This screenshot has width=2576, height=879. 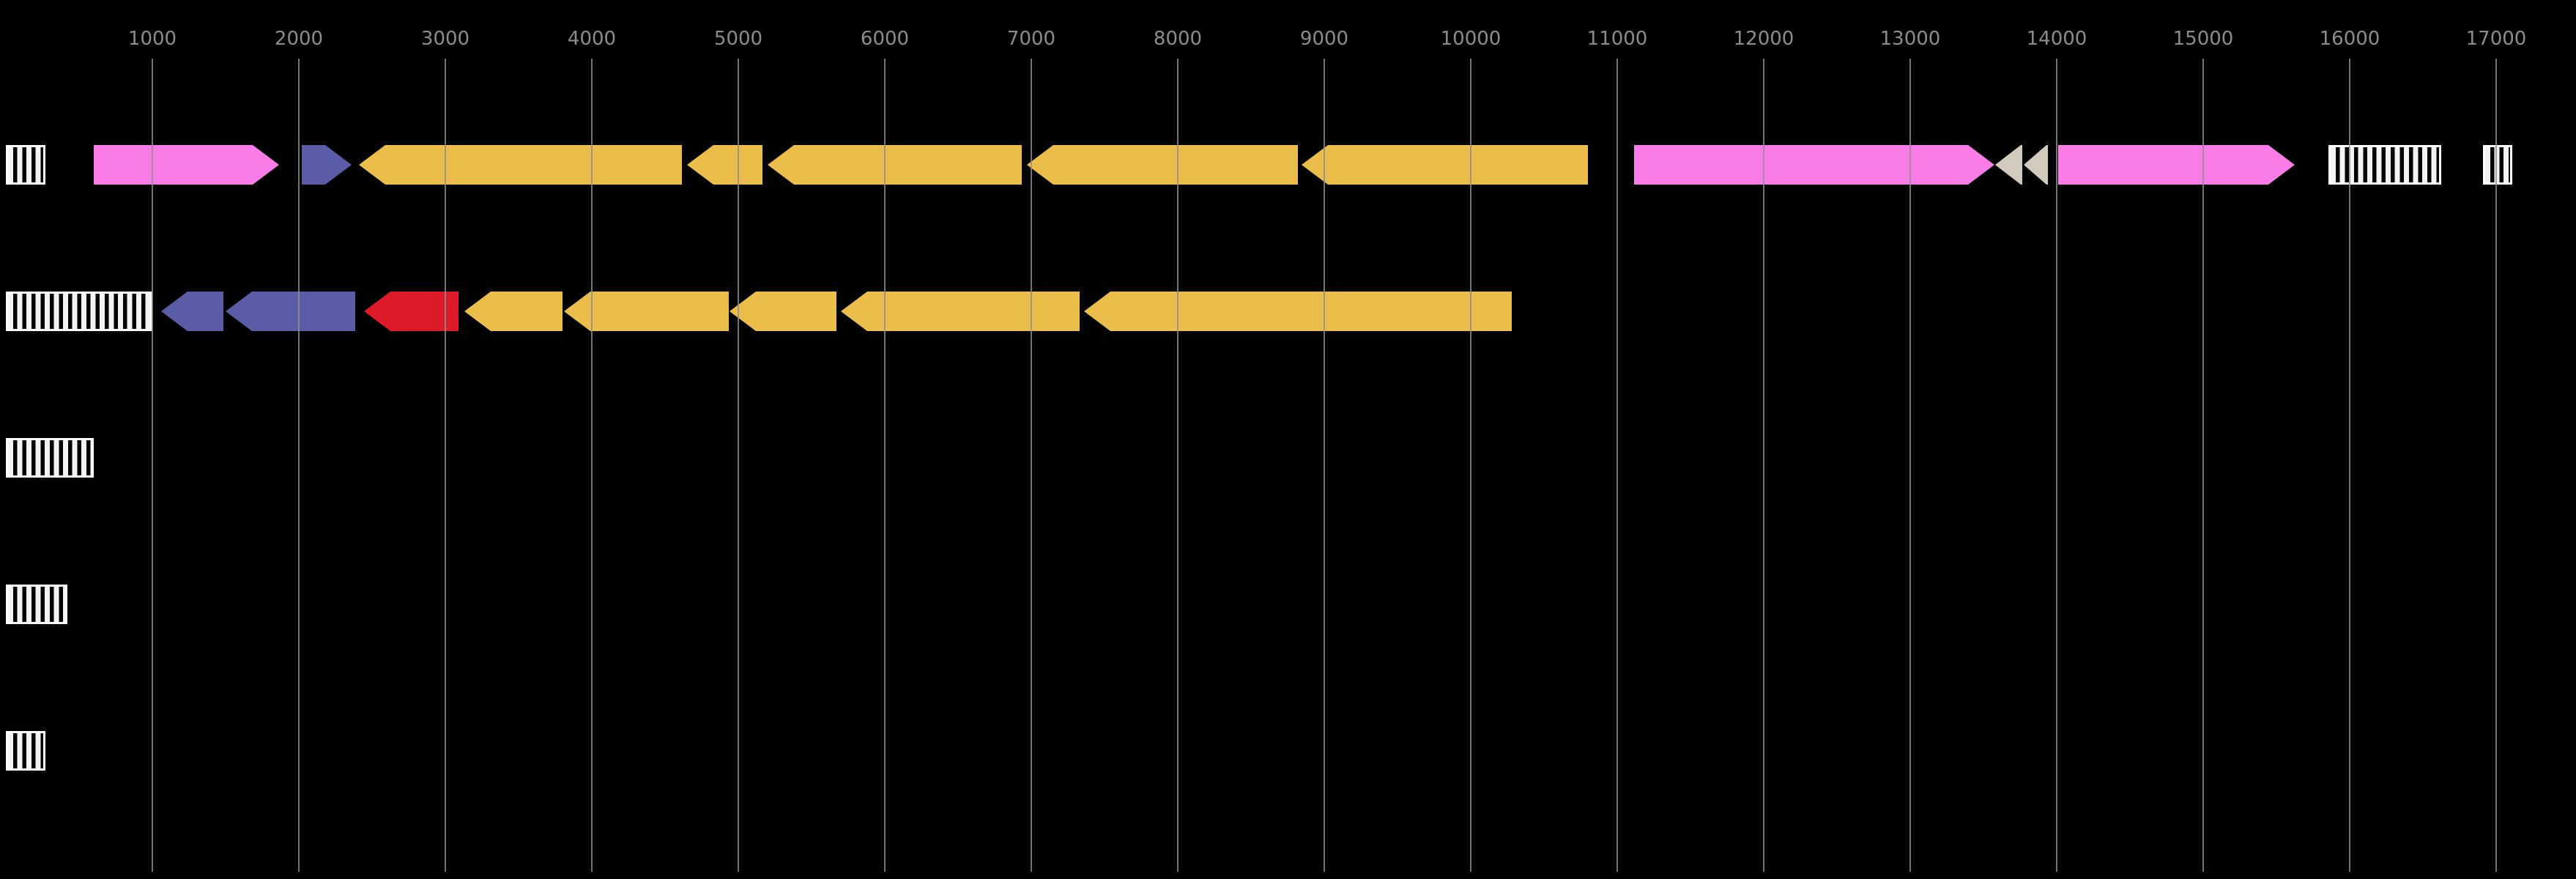 I want to click on axis-tick-label: 2000, so click(x=299, y=40).